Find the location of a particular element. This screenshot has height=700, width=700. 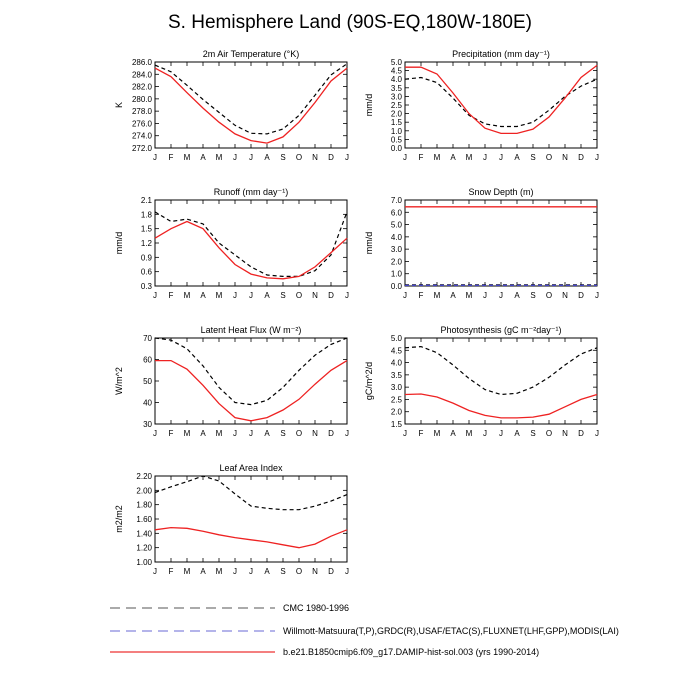

y-tick-label: 1.80 is located at coordinates (144, 505).